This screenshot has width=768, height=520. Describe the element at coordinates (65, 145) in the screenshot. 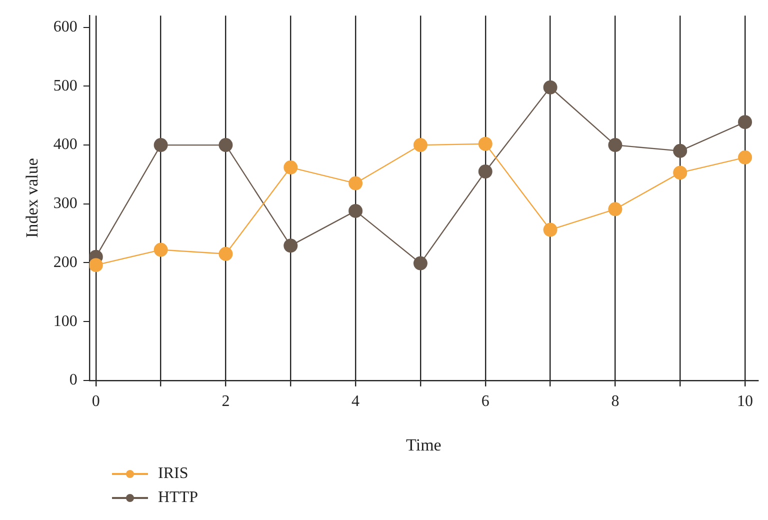

I see `y-tick-label: 400` at that location.